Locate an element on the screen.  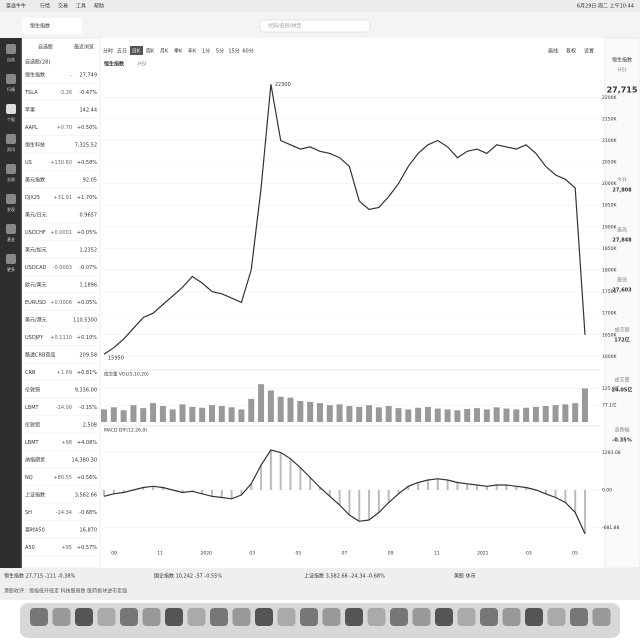
chart-title: 恒生指数 is located at coordinates (114, 64).